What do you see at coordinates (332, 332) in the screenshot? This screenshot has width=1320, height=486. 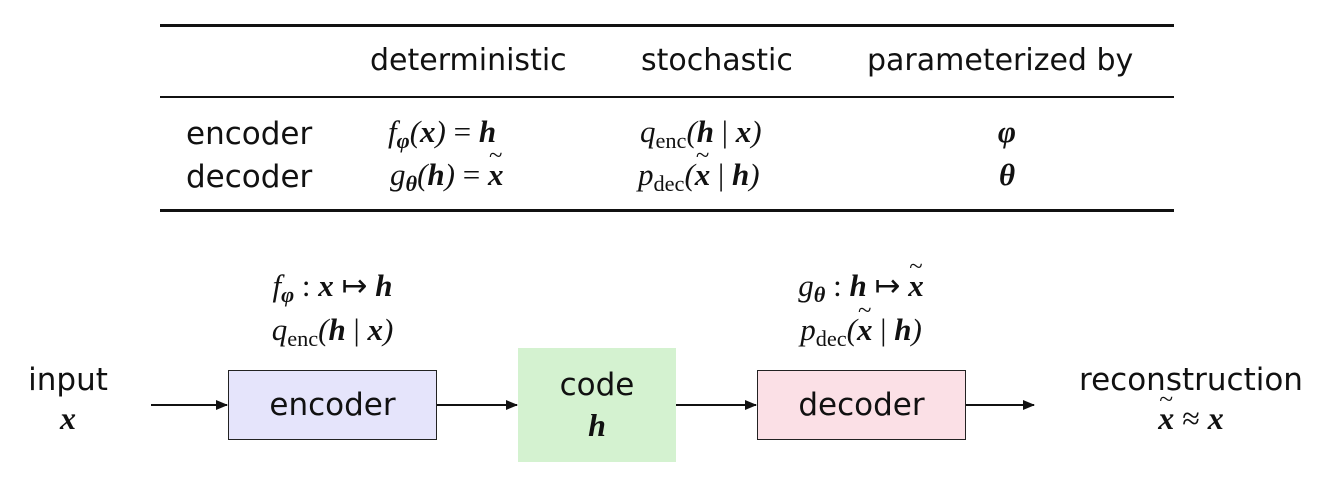 I see `encoder-distribution-formula: qenc(h | x)` at bounding box center [332, 332].